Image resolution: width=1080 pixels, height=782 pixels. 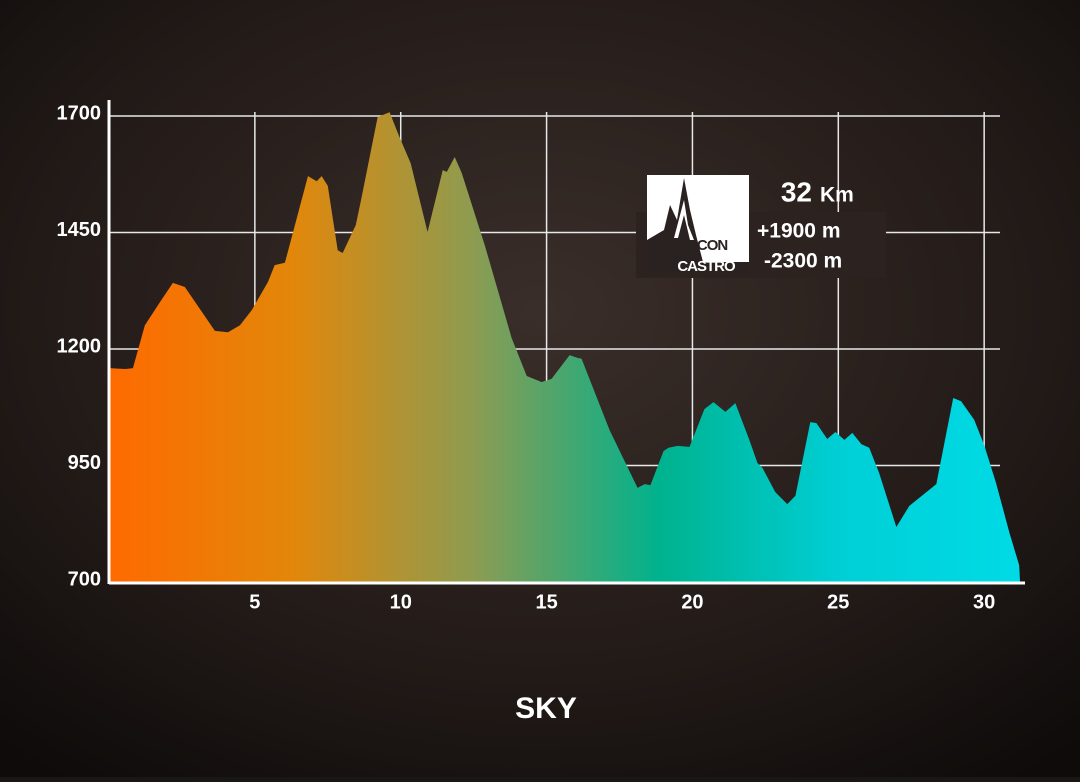 What do you see at coordinates (254, 602) in the screenshot?
I see `x-tick-label: 5` at bounding box center [254, 602].